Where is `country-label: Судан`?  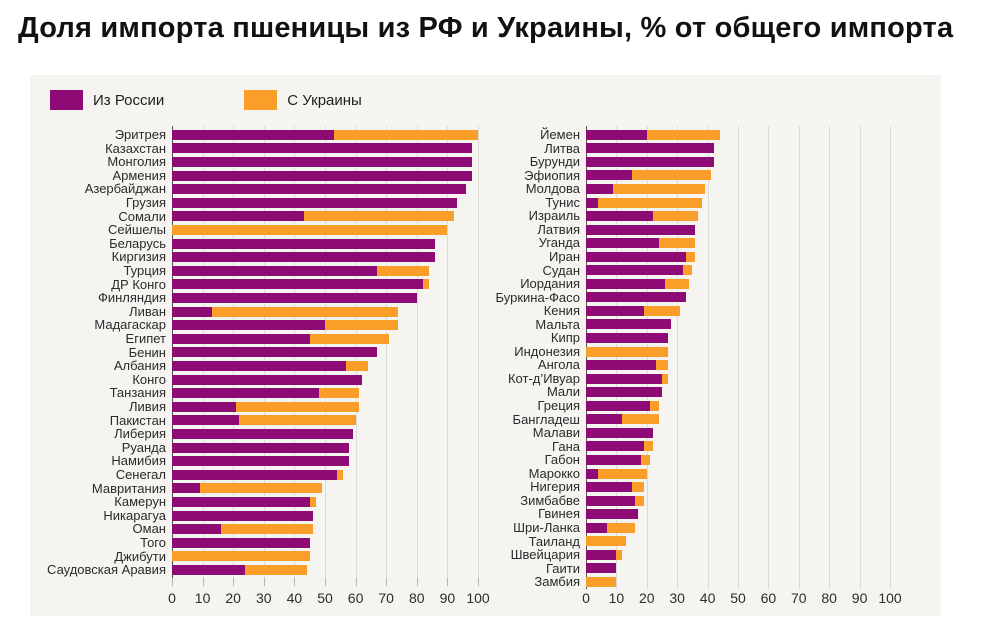
country-label: Судан is located at coordinates (561, 270).